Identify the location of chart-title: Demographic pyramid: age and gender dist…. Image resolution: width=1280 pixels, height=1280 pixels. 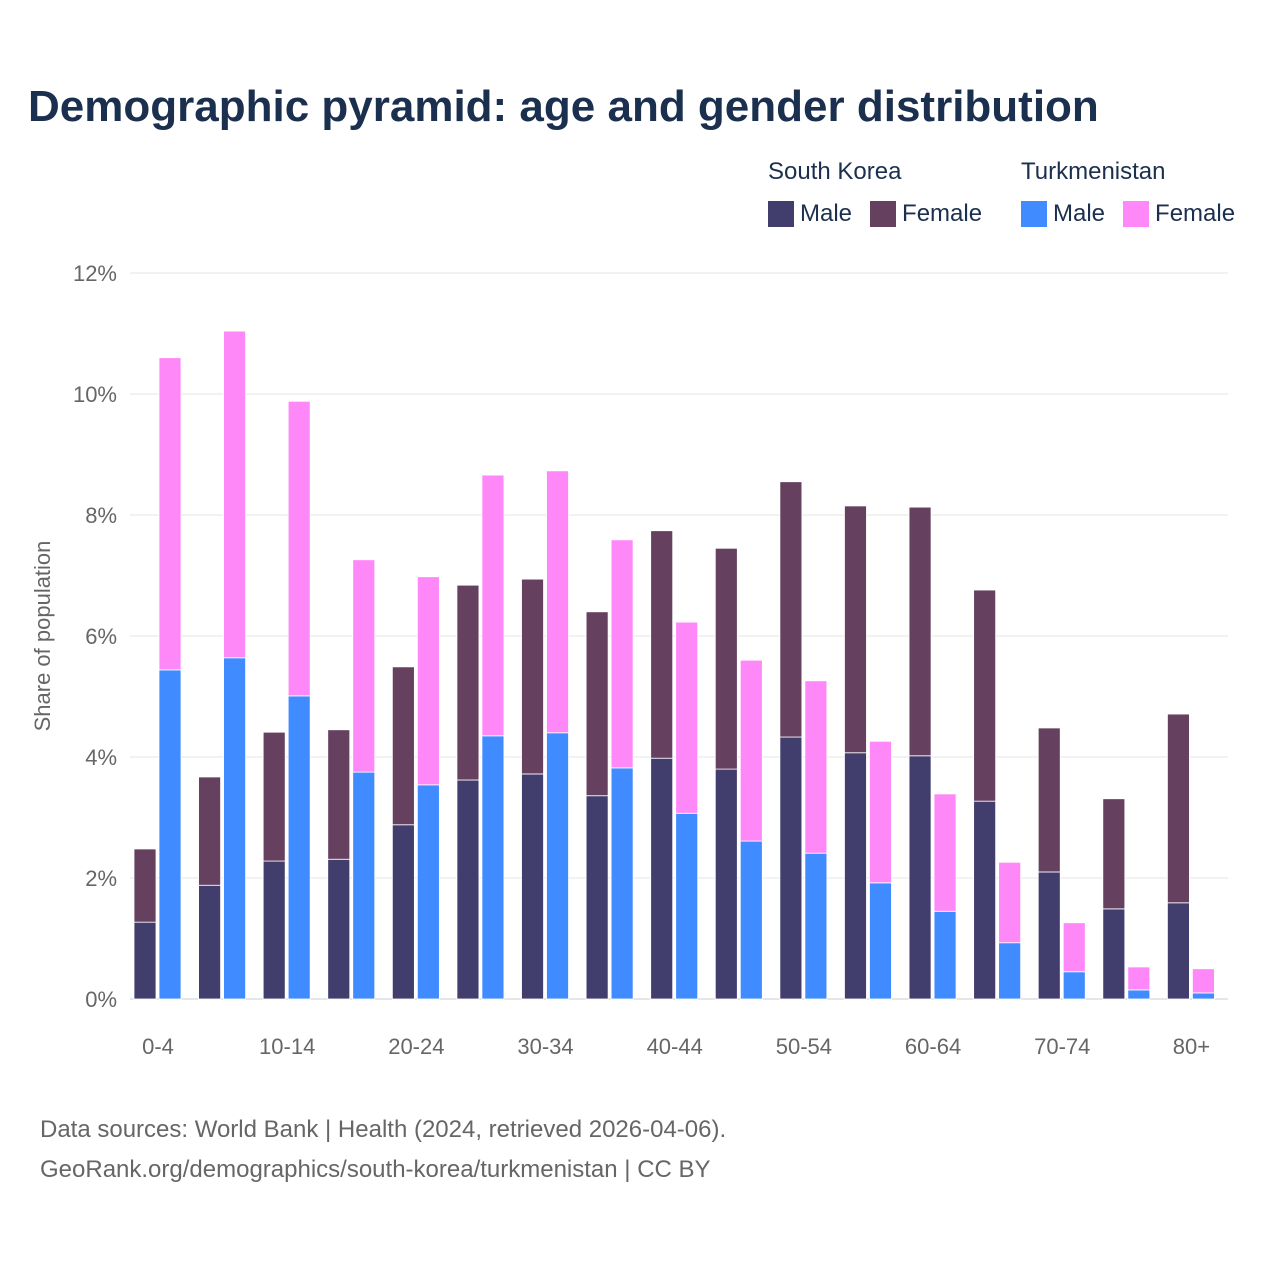
(563, 106).